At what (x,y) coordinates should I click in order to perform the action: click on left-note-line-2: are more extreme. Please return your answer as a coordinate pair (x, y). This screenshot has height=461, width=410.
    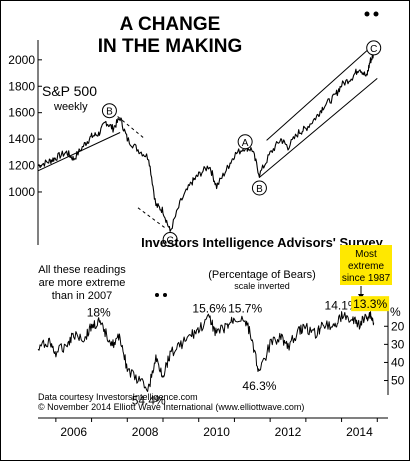
    Looking at the image, I should click on (82, 283).